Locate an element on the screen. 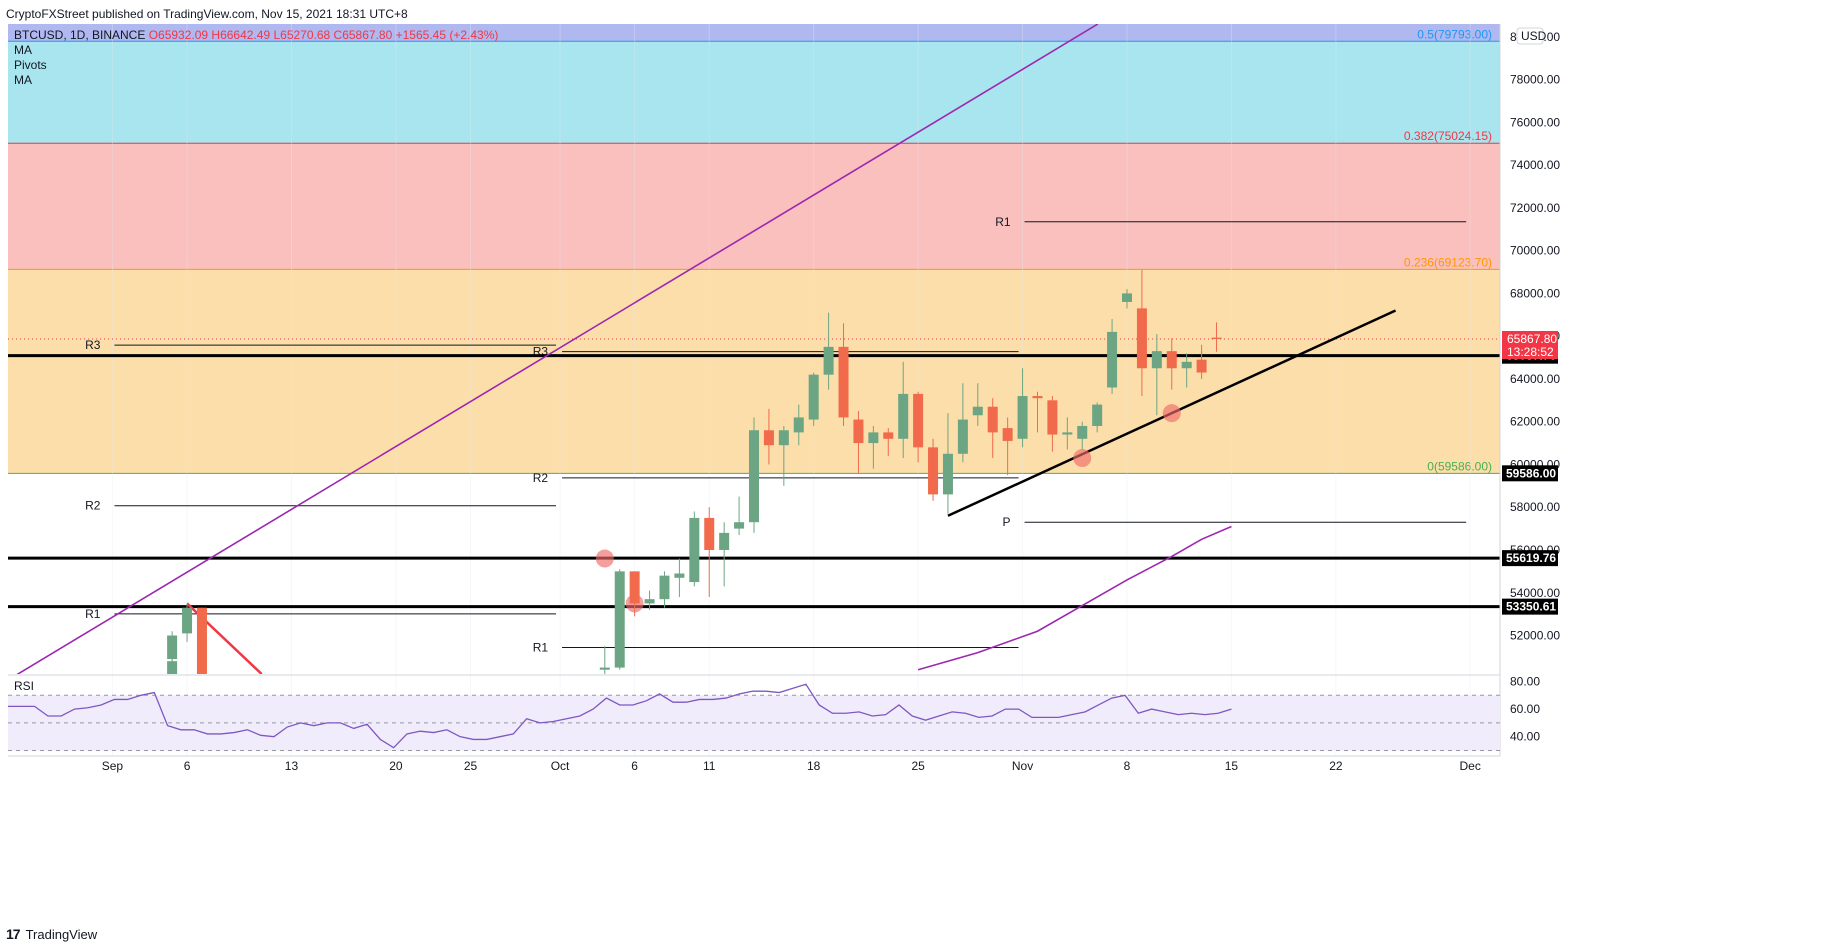 This screenshot has width=1834, height=950. price-axis-bg is located at coordinates (1667, 390).